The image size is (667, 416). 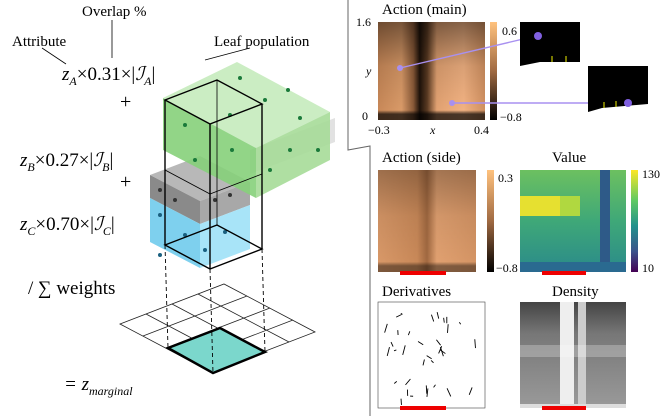 I want to click on colorbar-label: 10, so click(x=648, y=268).